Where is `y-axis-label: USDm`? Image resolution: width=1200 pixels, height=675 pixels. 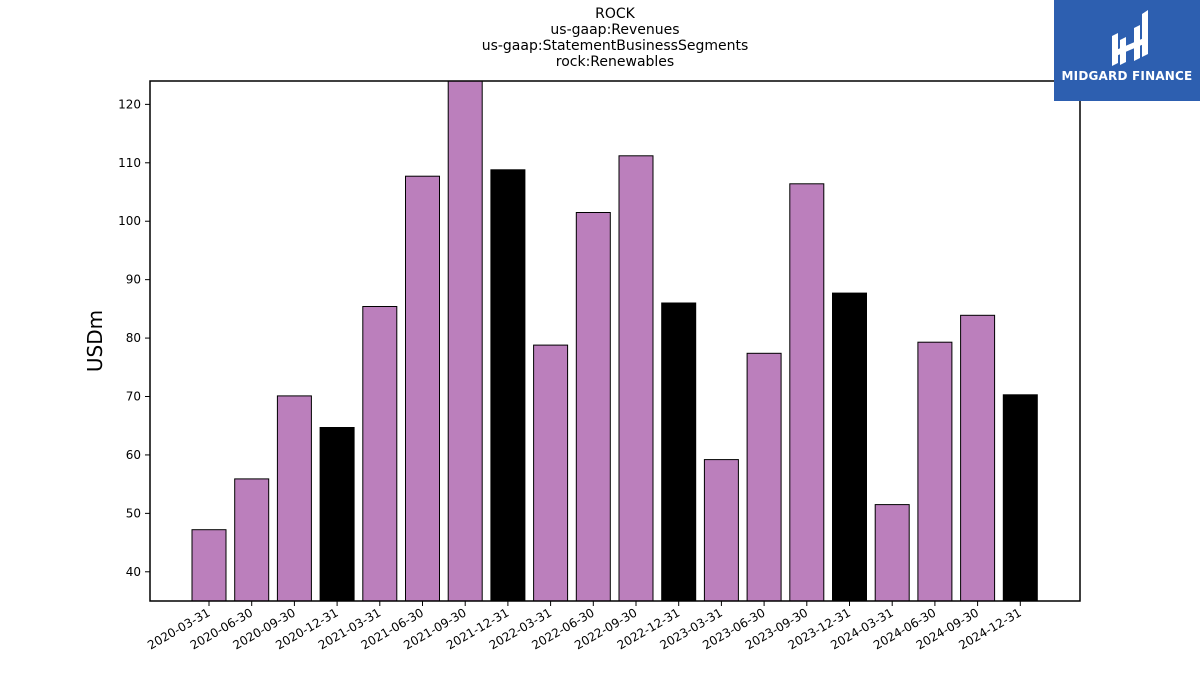
y-axis-label: USDm is located at coordinates (95, 341).